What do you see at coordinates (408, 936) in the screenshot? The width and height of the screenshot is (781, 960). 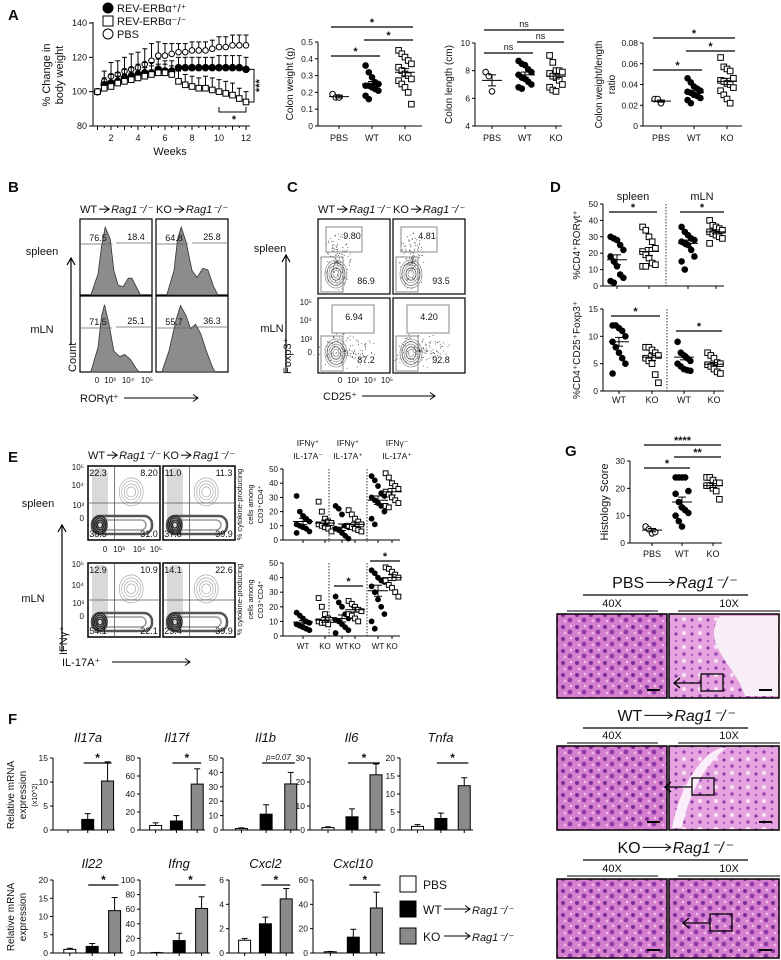 I see `legend-swatch` at bounding box center [408, 936].